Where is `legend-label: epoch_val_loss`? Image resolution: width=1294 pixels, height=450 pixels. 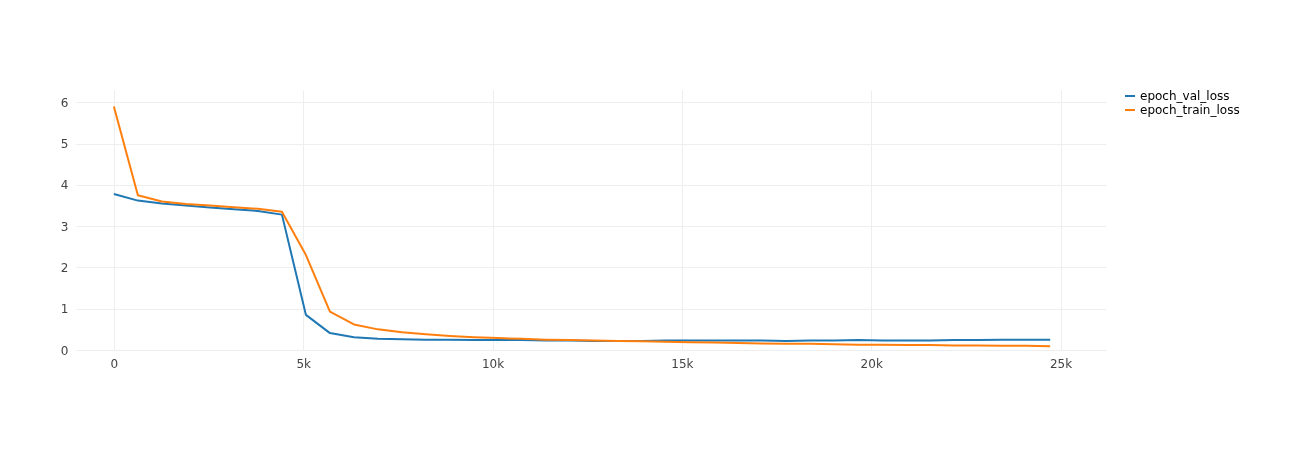 legend-label: epoch_val_loss is located at coordinates (1185, 96).